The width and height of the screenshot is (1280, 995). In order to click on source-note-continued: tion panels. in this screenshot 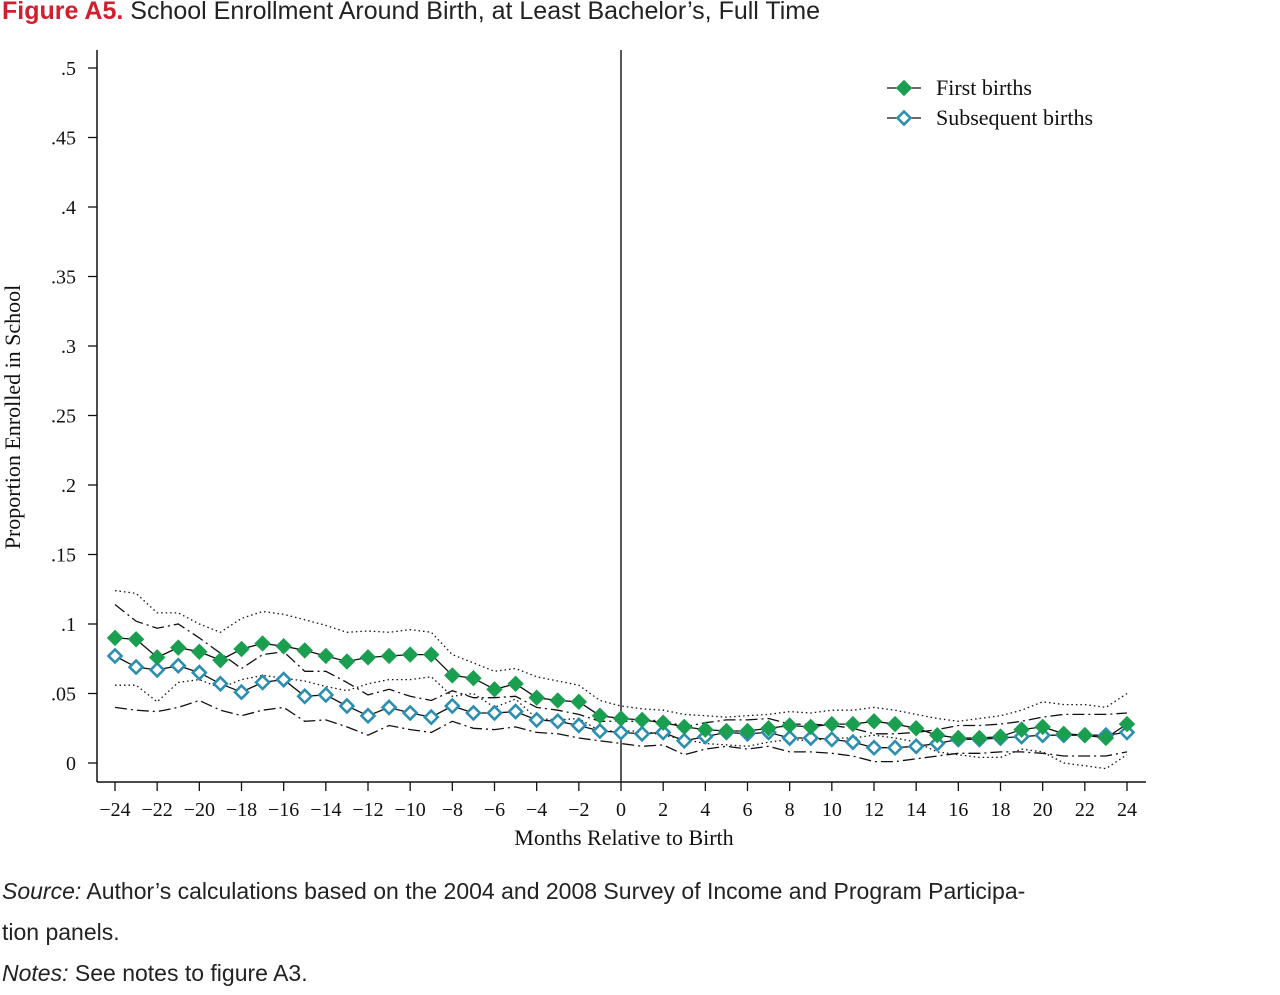, I will do `click(61, 932)`.